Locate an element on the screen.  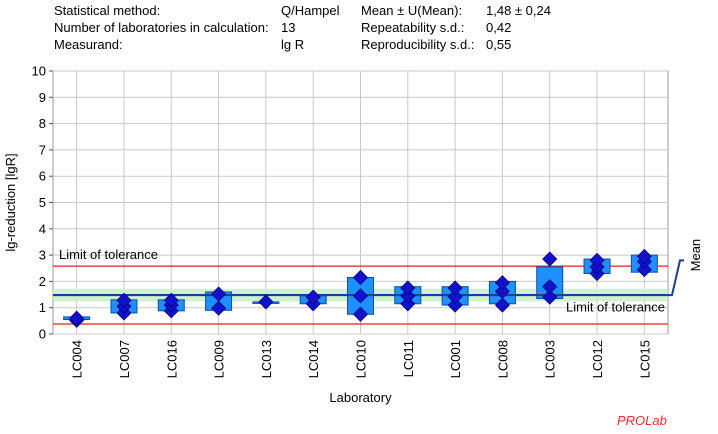
x-tick-label: LC008 is located at coordinates (502, 359).